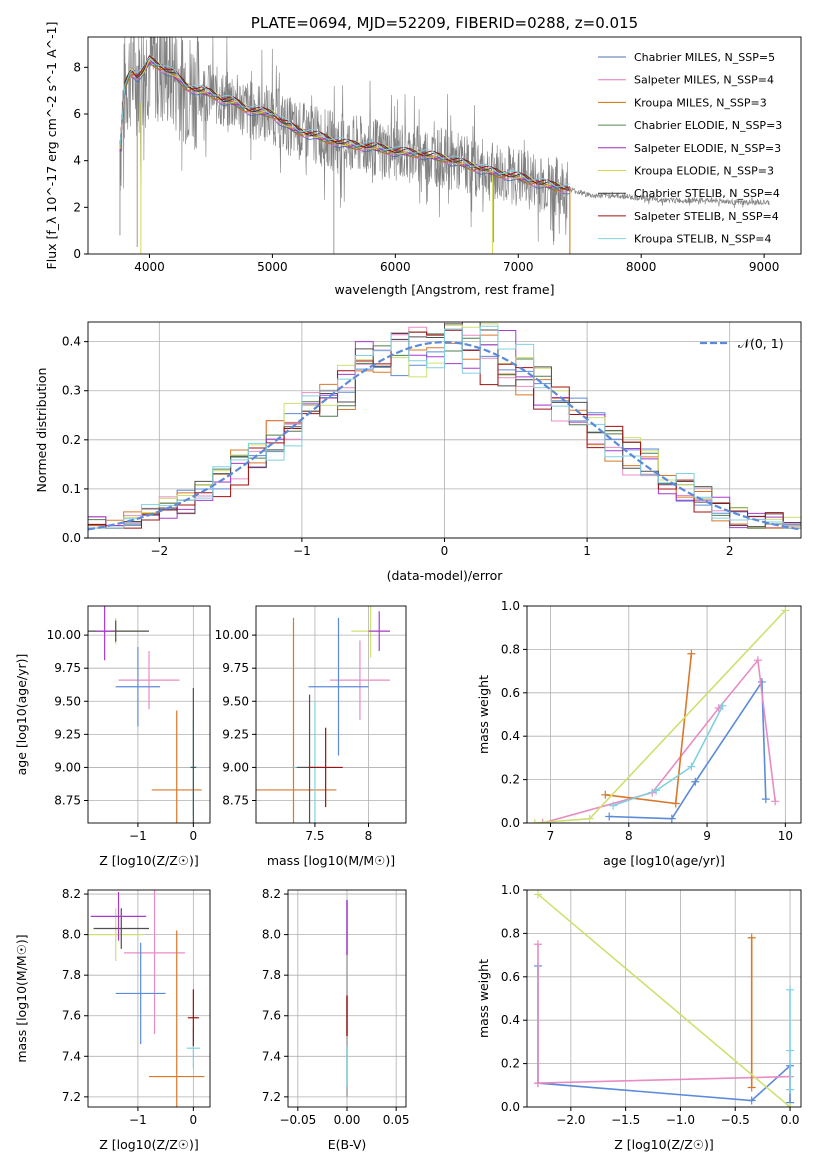 This screenshot has width=819, height=1170. Describe the element at coordinates (331, 860) in the screenshot. I see `x-axis-label: mass [log10(M/M☉)]` at that location.